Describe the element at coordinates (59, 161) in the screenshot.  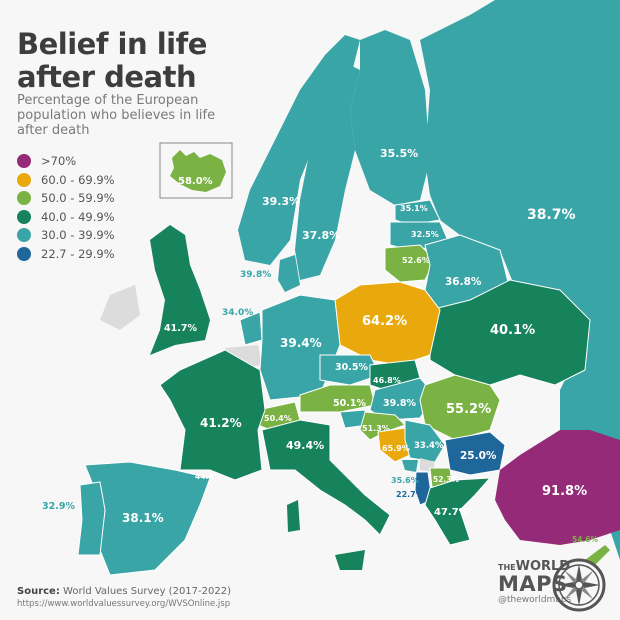
I see `legend-label: >70%` at that location.